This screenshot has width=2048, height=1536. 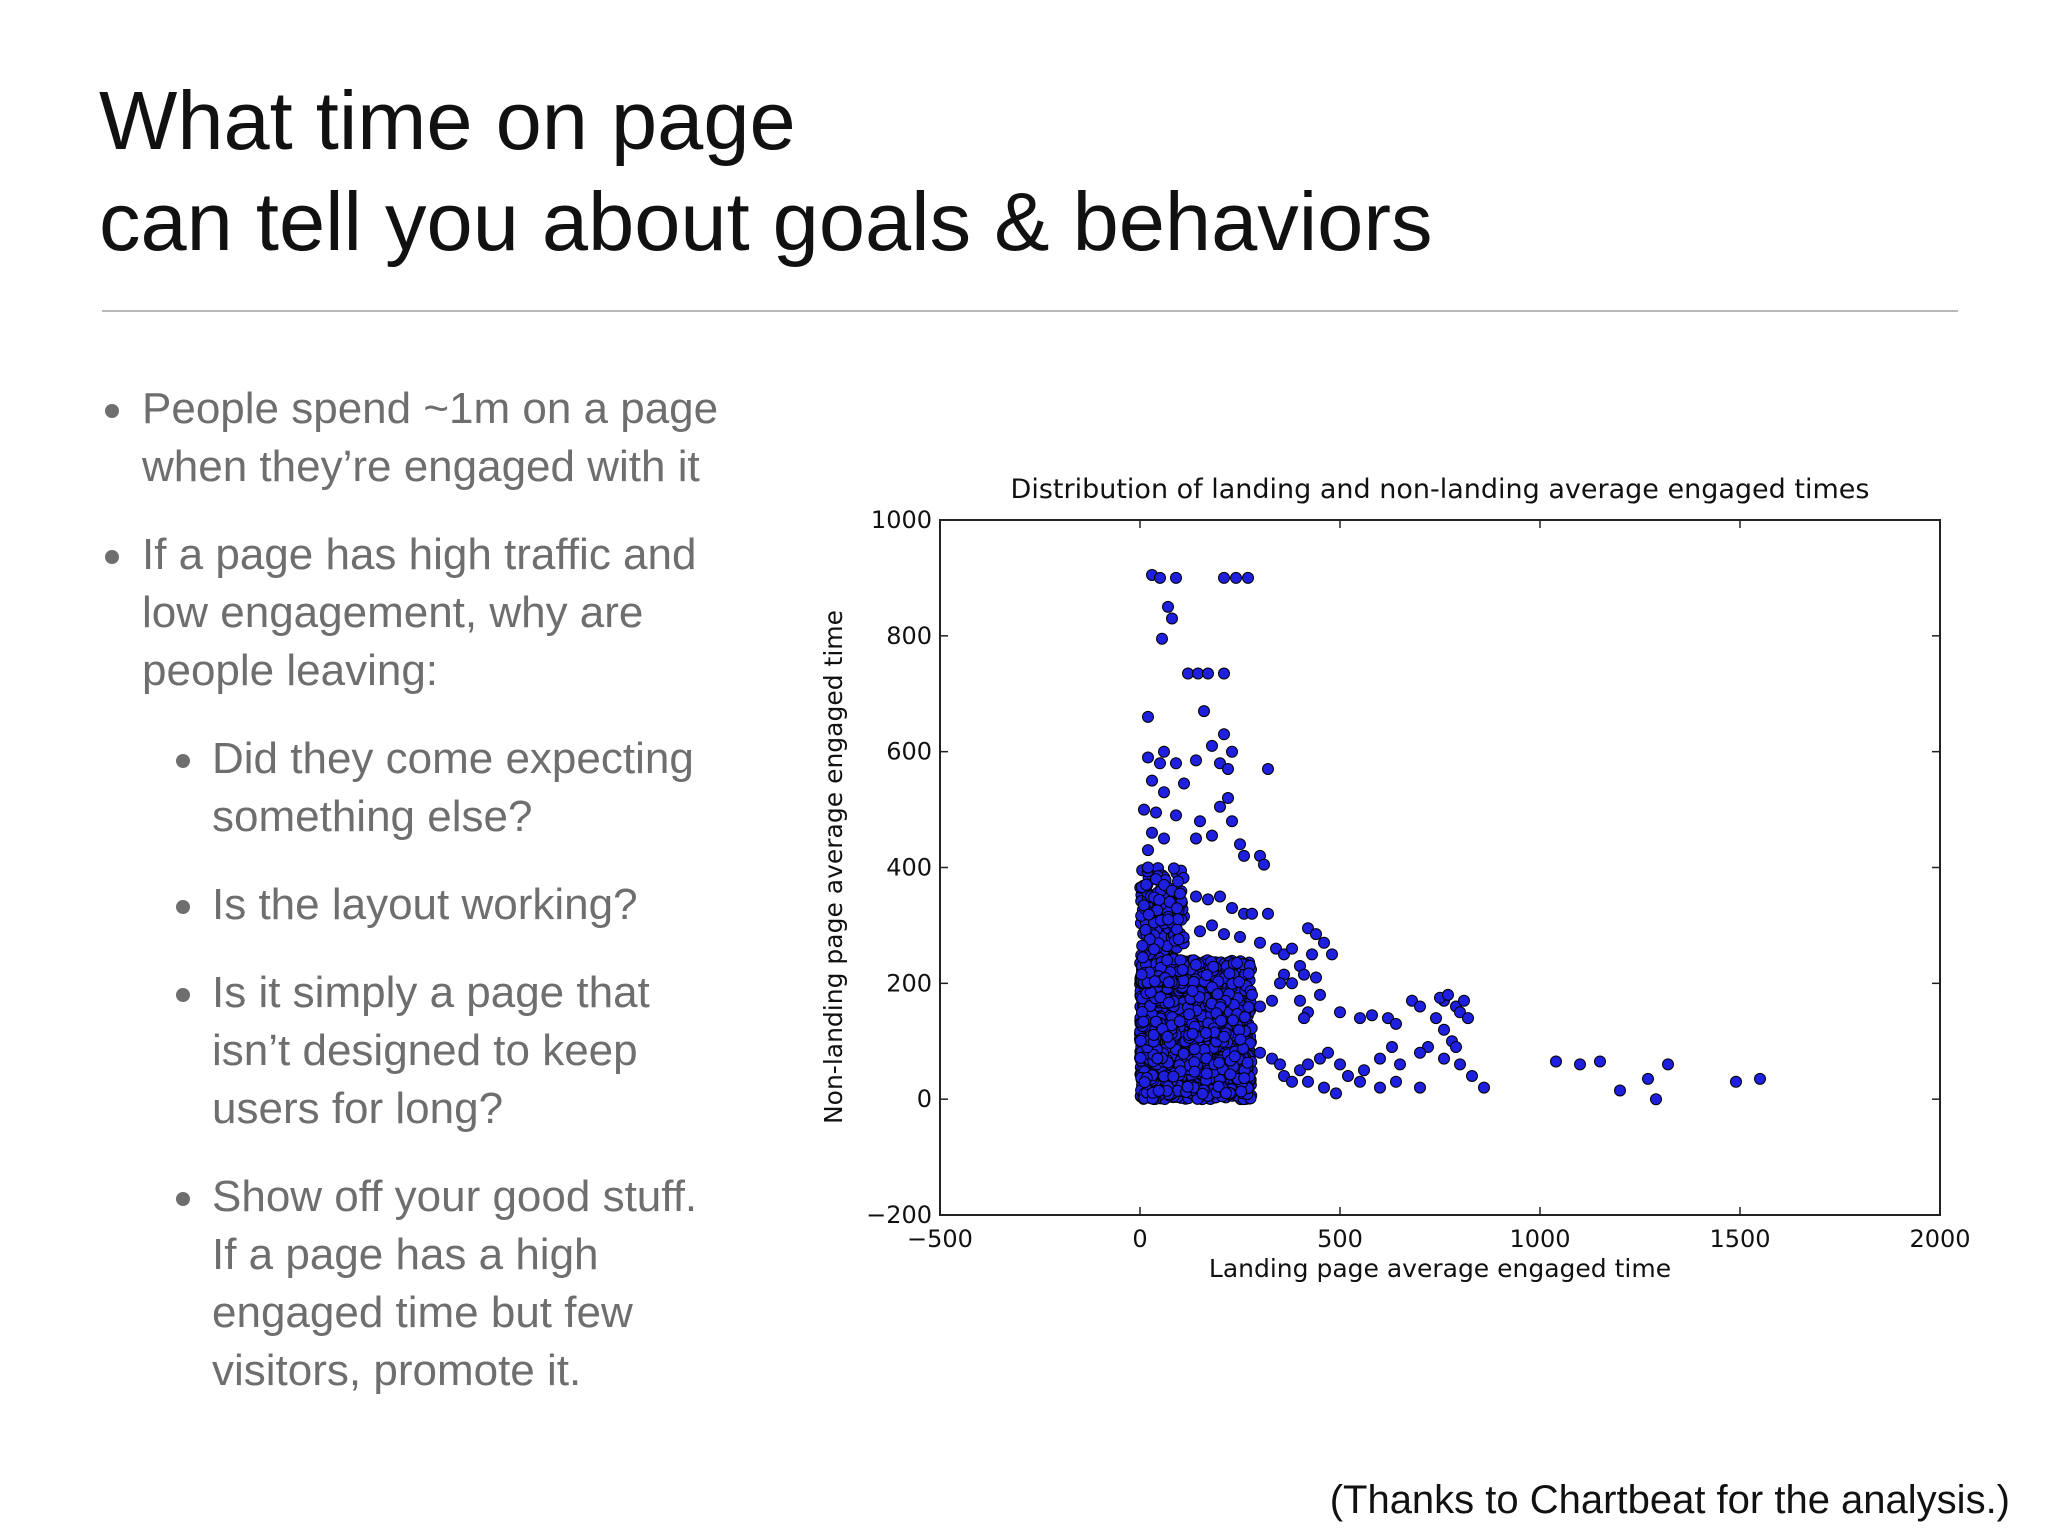 I want to click on bullet-line: Show off your good stuff., so click(x=455, y=1196).